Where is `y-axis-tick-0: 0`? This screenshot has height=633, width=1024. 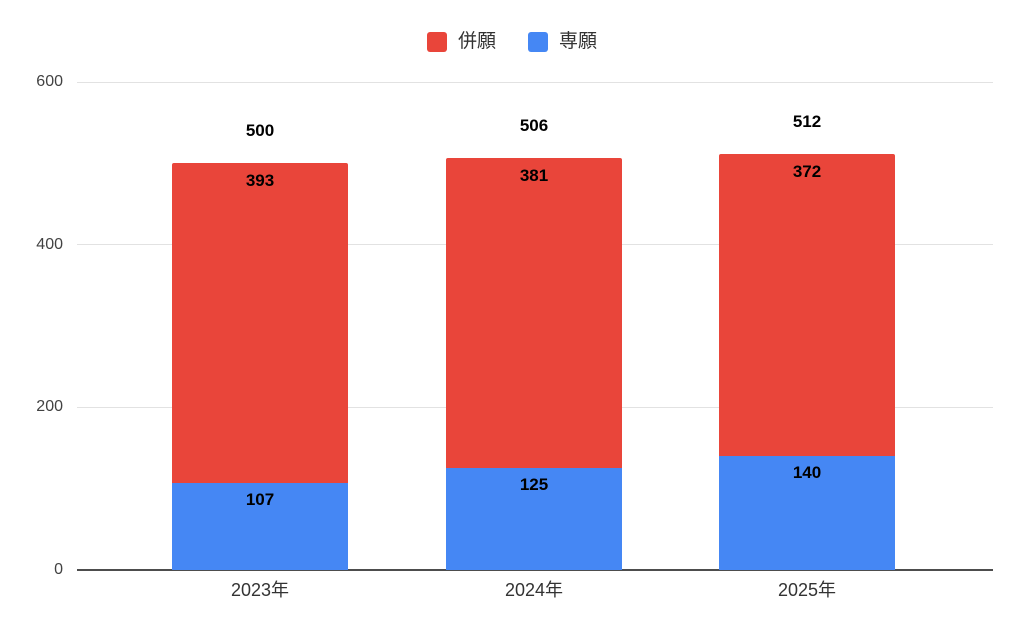 y-axis-tick-0: 0 is located at coordinates (58, 569).